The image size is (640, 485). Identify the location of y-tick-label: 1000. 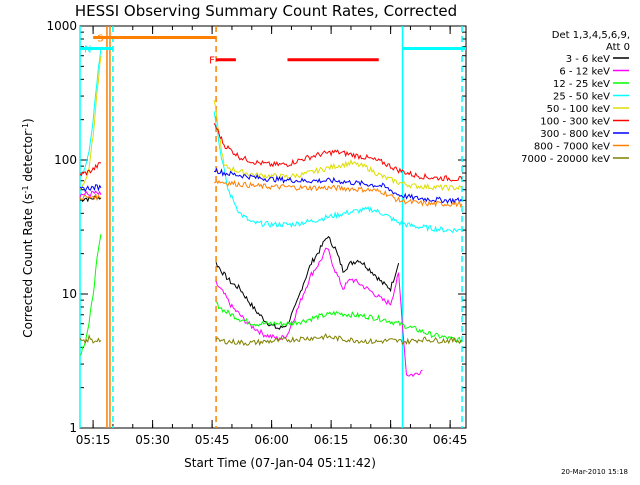
(61, 26).